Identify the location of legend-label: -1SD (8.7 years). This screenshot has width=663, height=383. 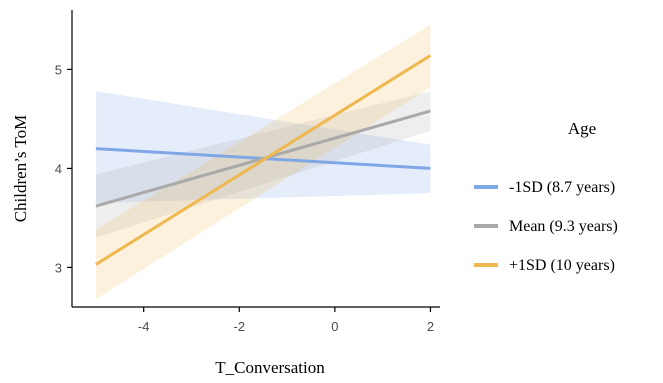
(562, 187).